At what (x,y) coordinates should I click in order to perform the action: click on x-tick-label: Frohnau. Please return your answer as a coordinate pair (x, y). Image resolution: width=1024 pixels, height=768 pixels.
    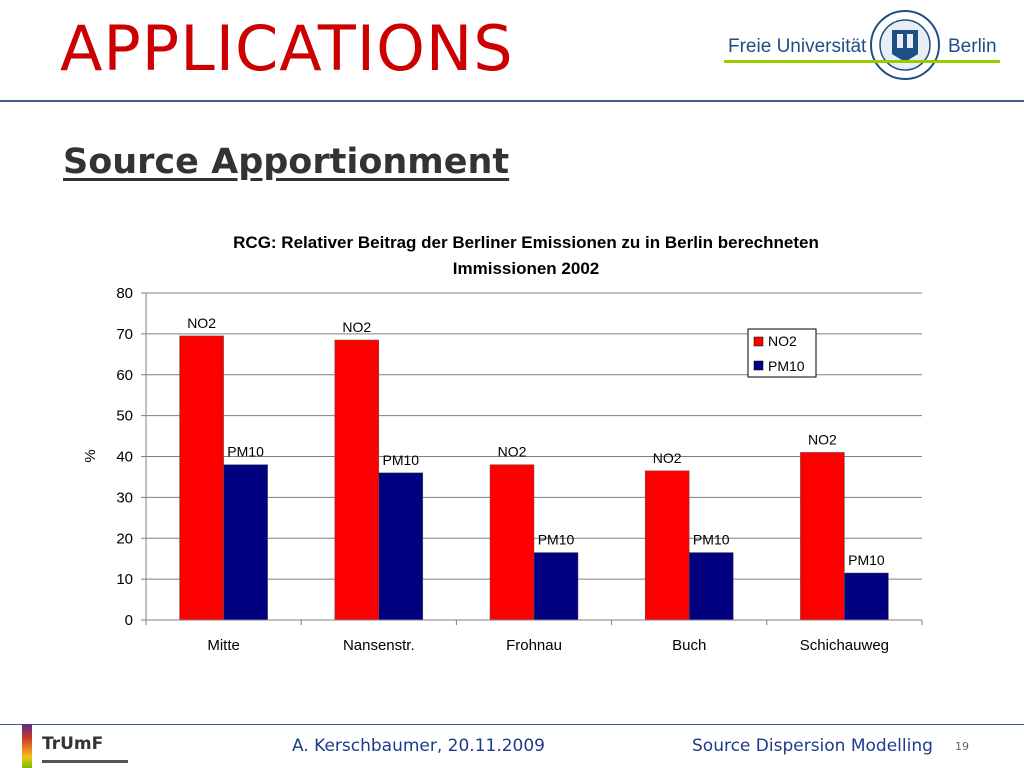
    Looking at the image, I should click on (534, 645).